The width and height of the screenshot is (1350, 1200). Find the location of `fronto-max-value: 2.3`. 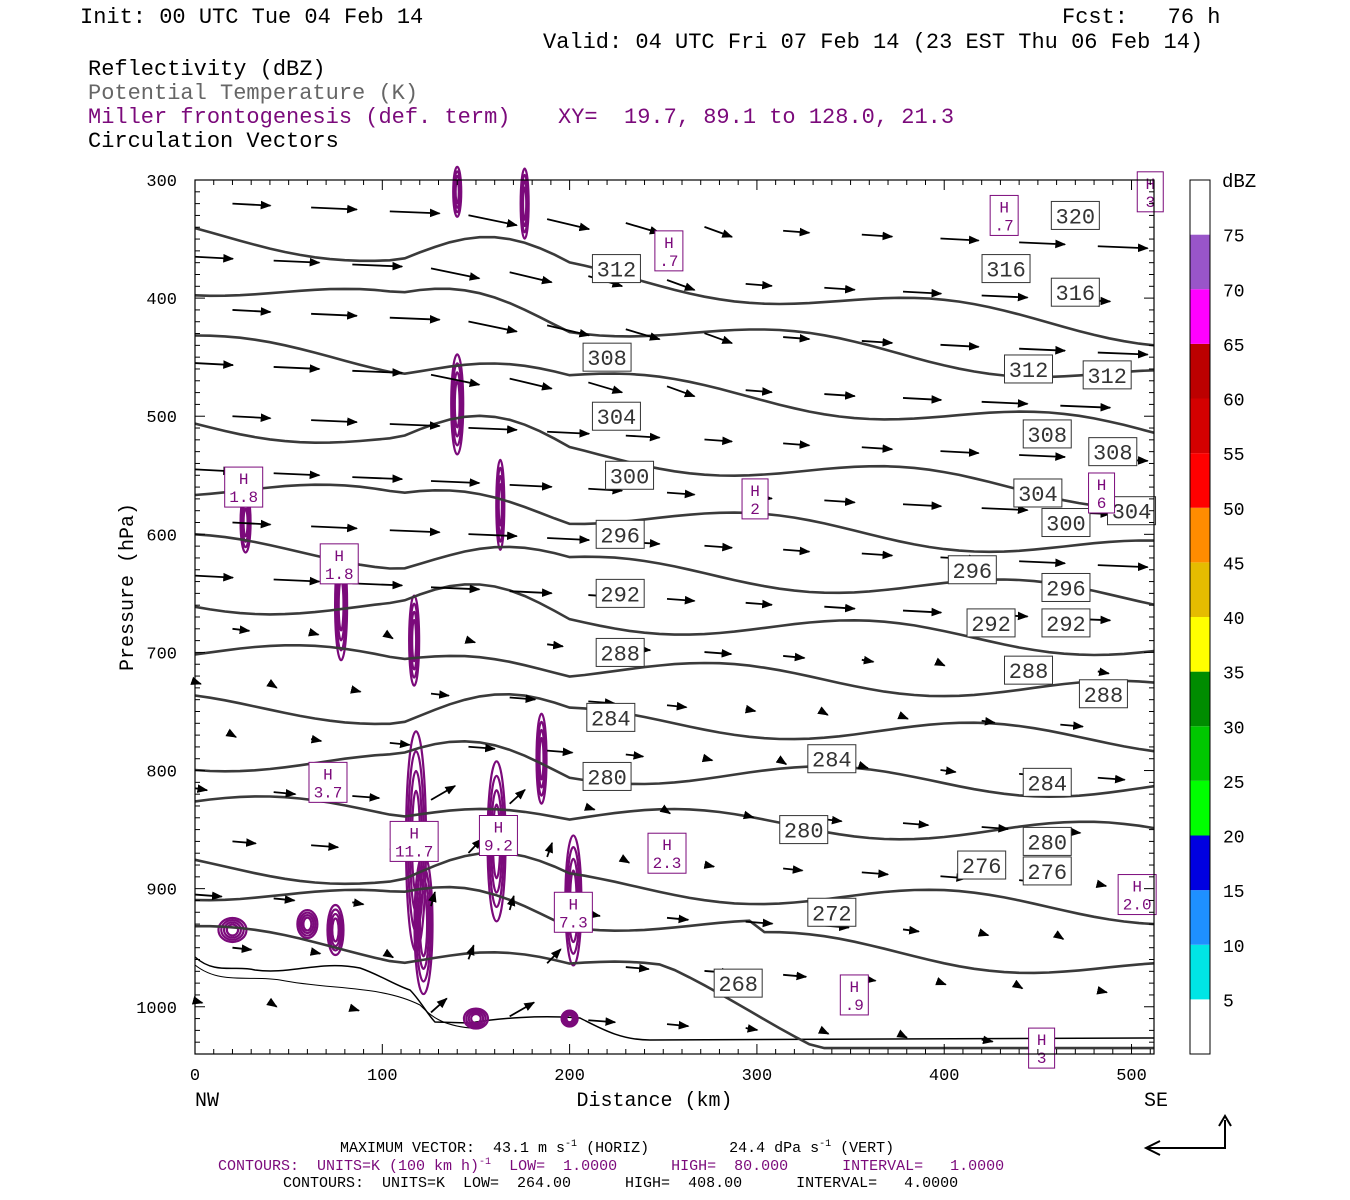

fronto-max-value: 2.3 is located at coordinates (667, 864).